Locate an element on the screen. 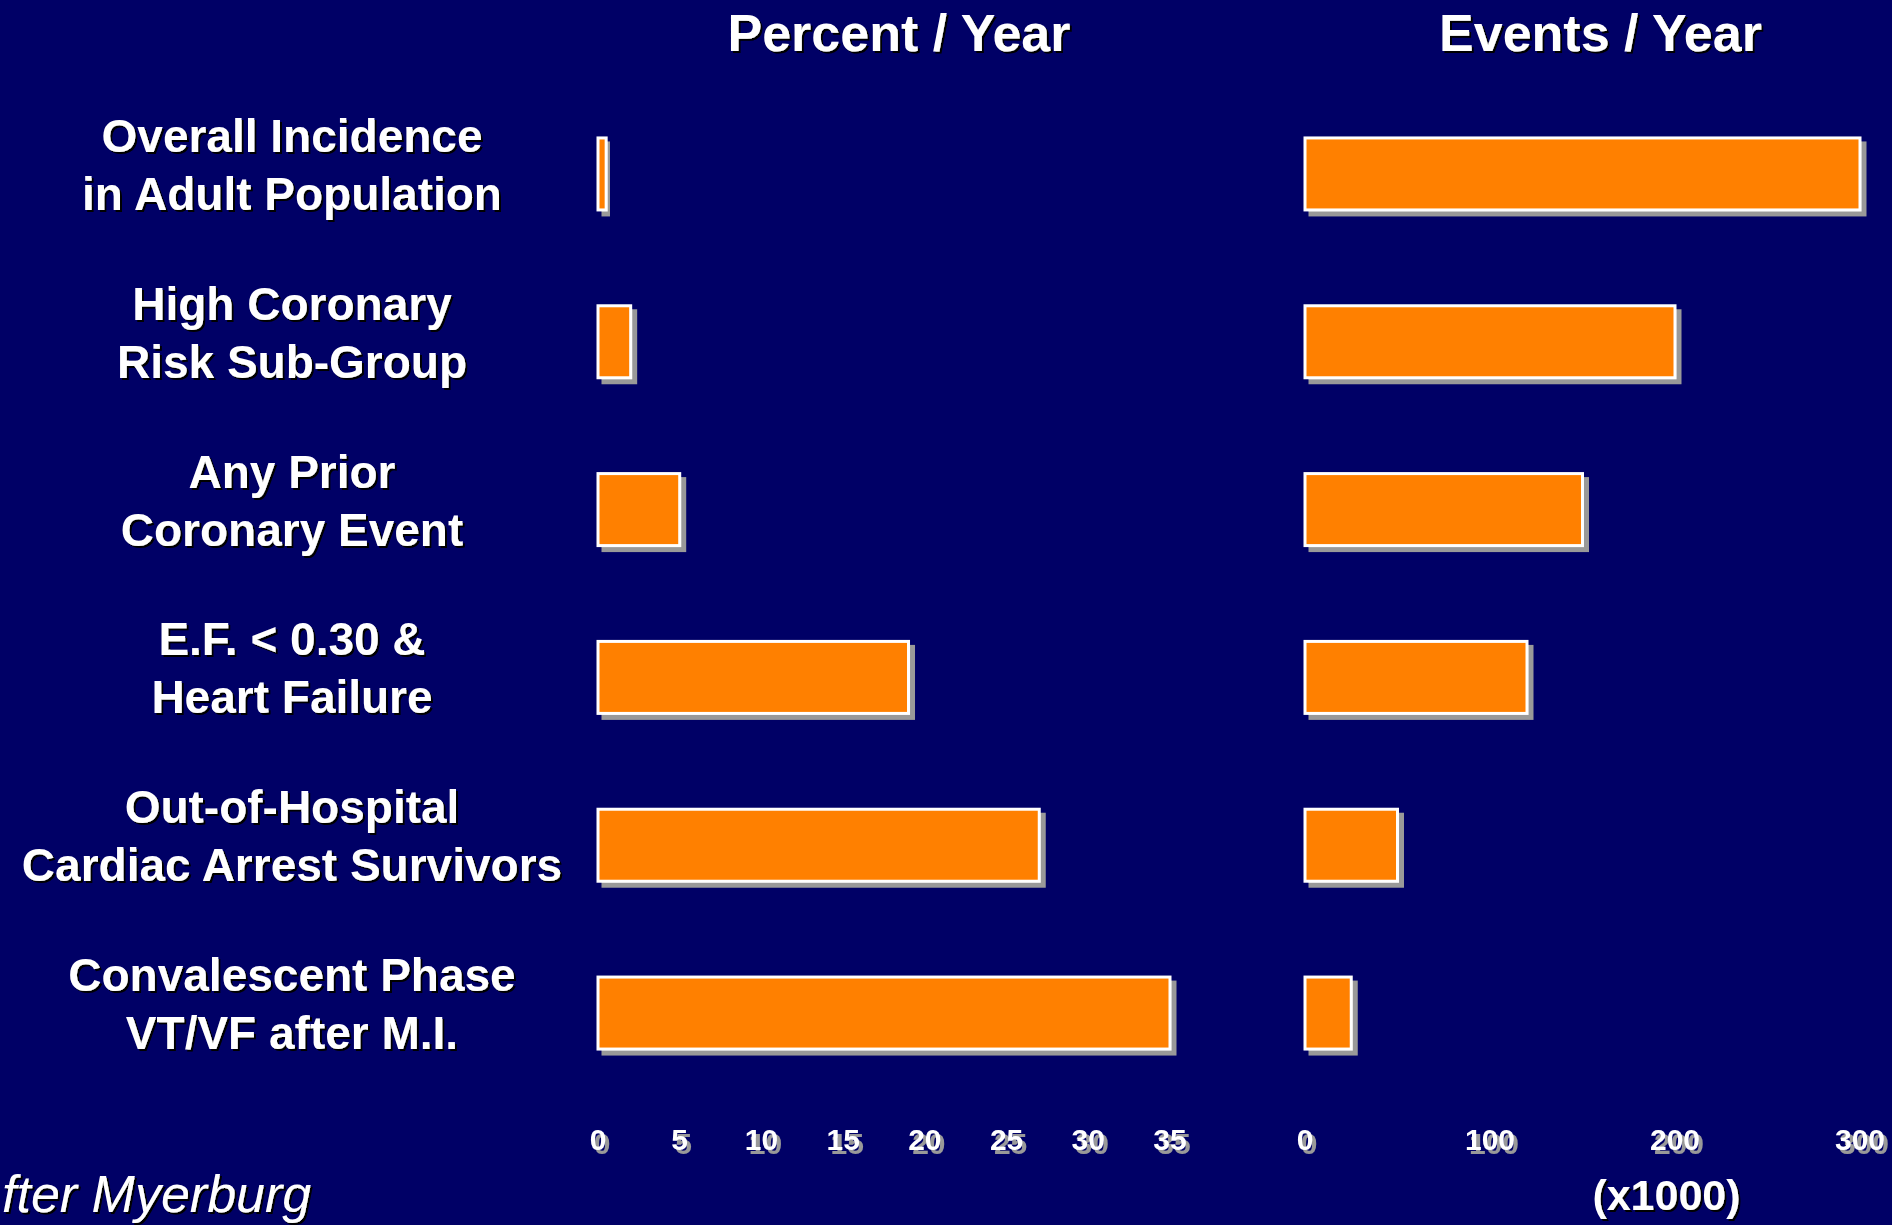 Image resolution: width=1892 pixels, height=1225 pixels. x-tick-label: 25 is located at coordinates (1006, 1139).